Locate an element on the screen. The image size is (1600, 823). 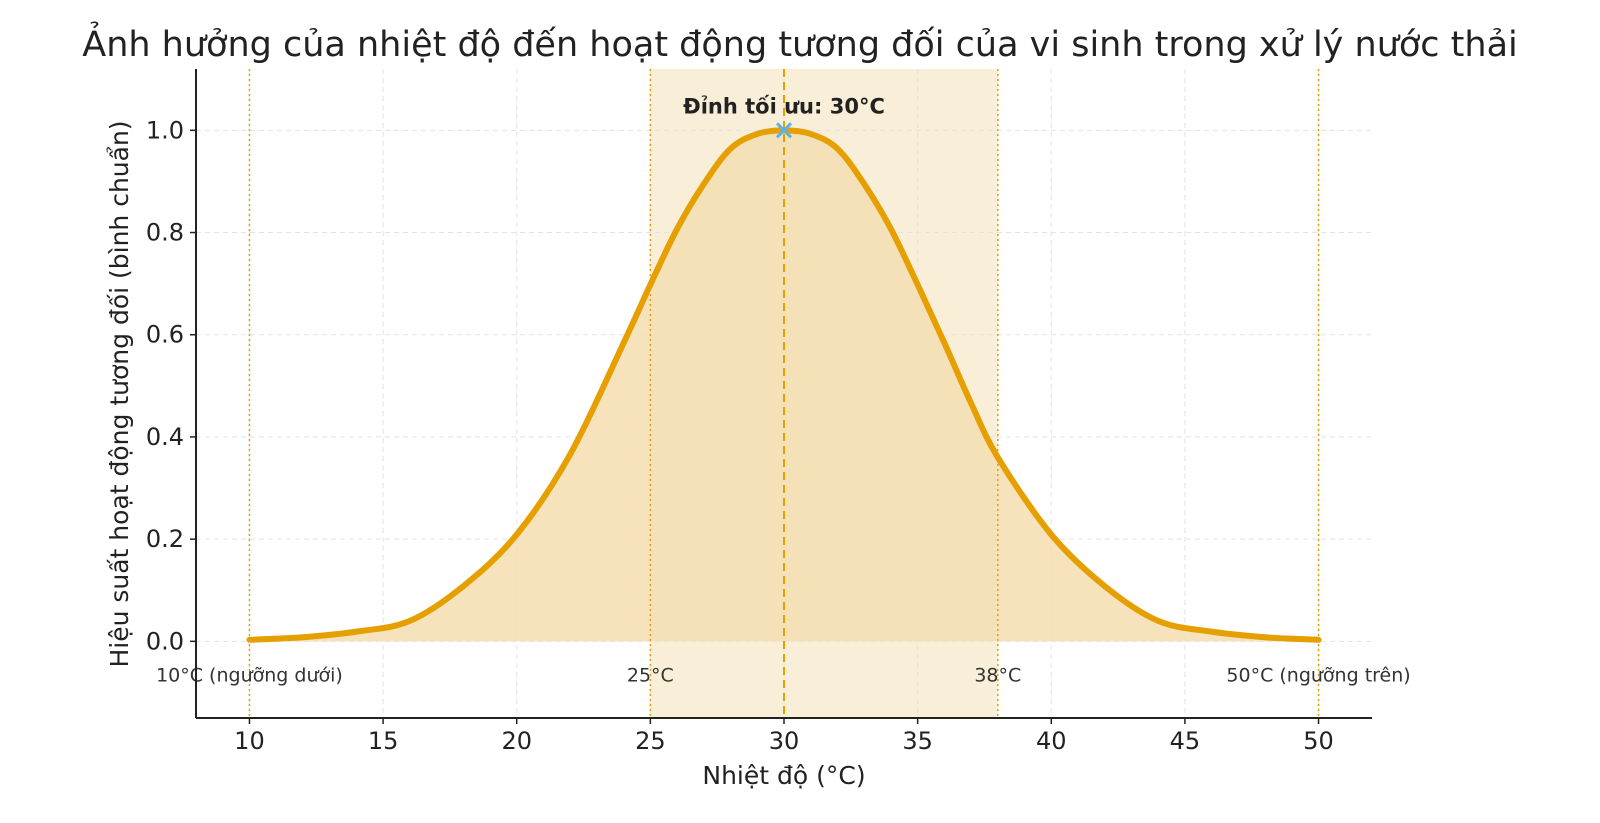
threshold-label-38: 38°C is located at coordinates (997, 676).